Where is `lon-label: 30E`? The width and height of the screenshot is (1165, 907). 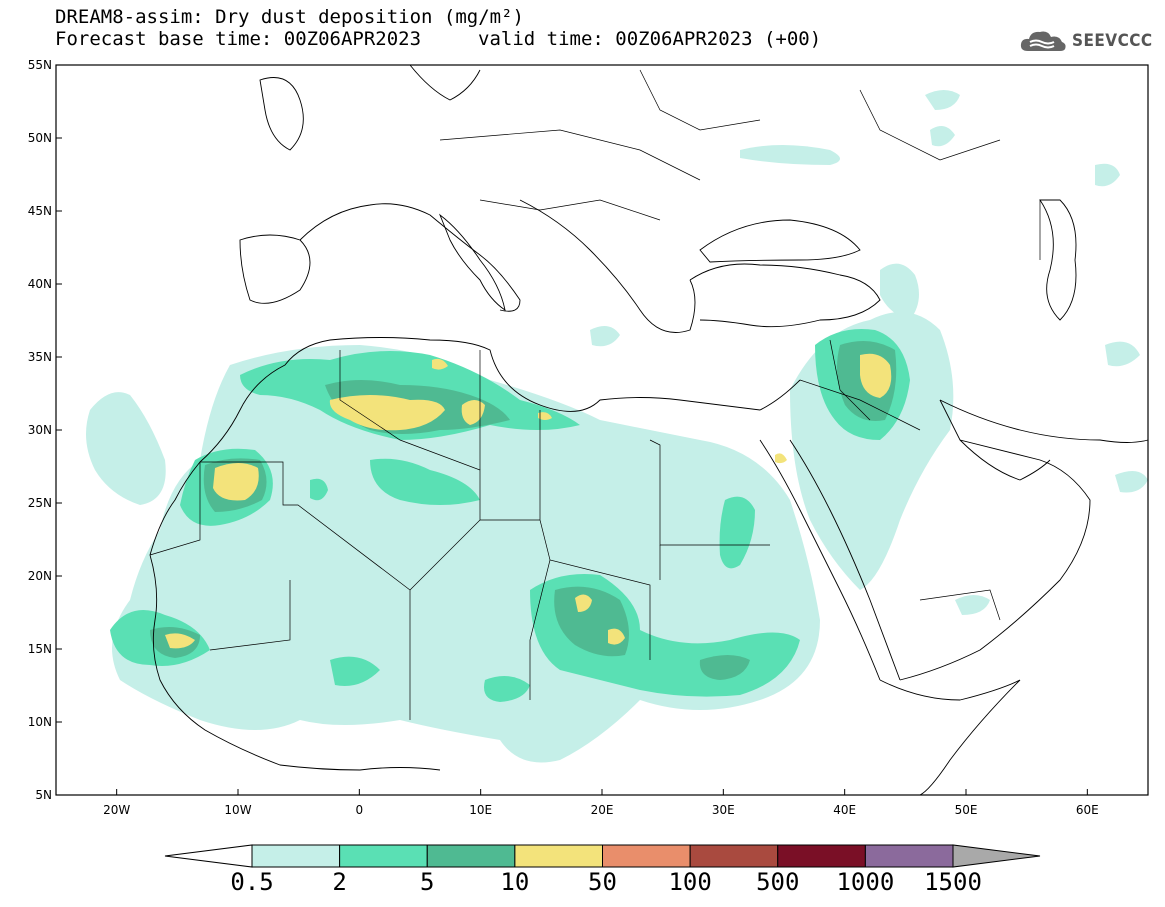 lon-label: 30E is located at coordinates (723, 810).